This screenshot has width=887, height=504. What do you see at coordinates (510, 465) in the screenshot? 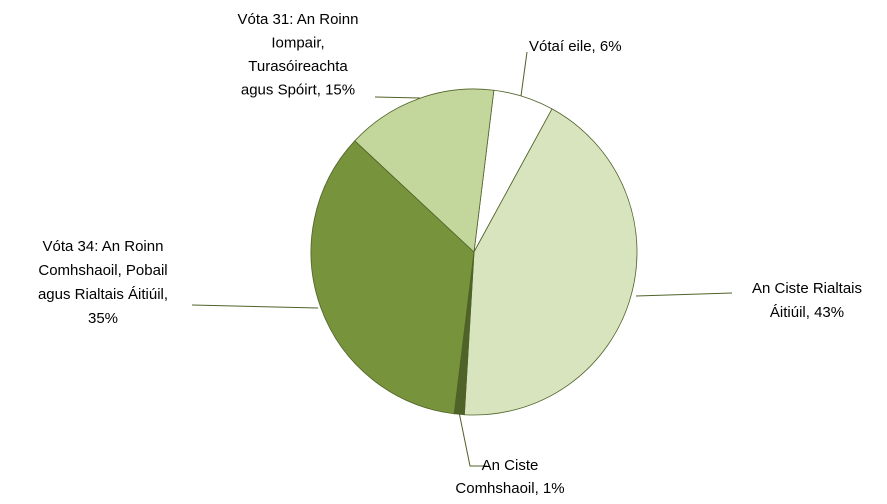
I see `data-label: An Ciste` at bounding box center [510, 465].